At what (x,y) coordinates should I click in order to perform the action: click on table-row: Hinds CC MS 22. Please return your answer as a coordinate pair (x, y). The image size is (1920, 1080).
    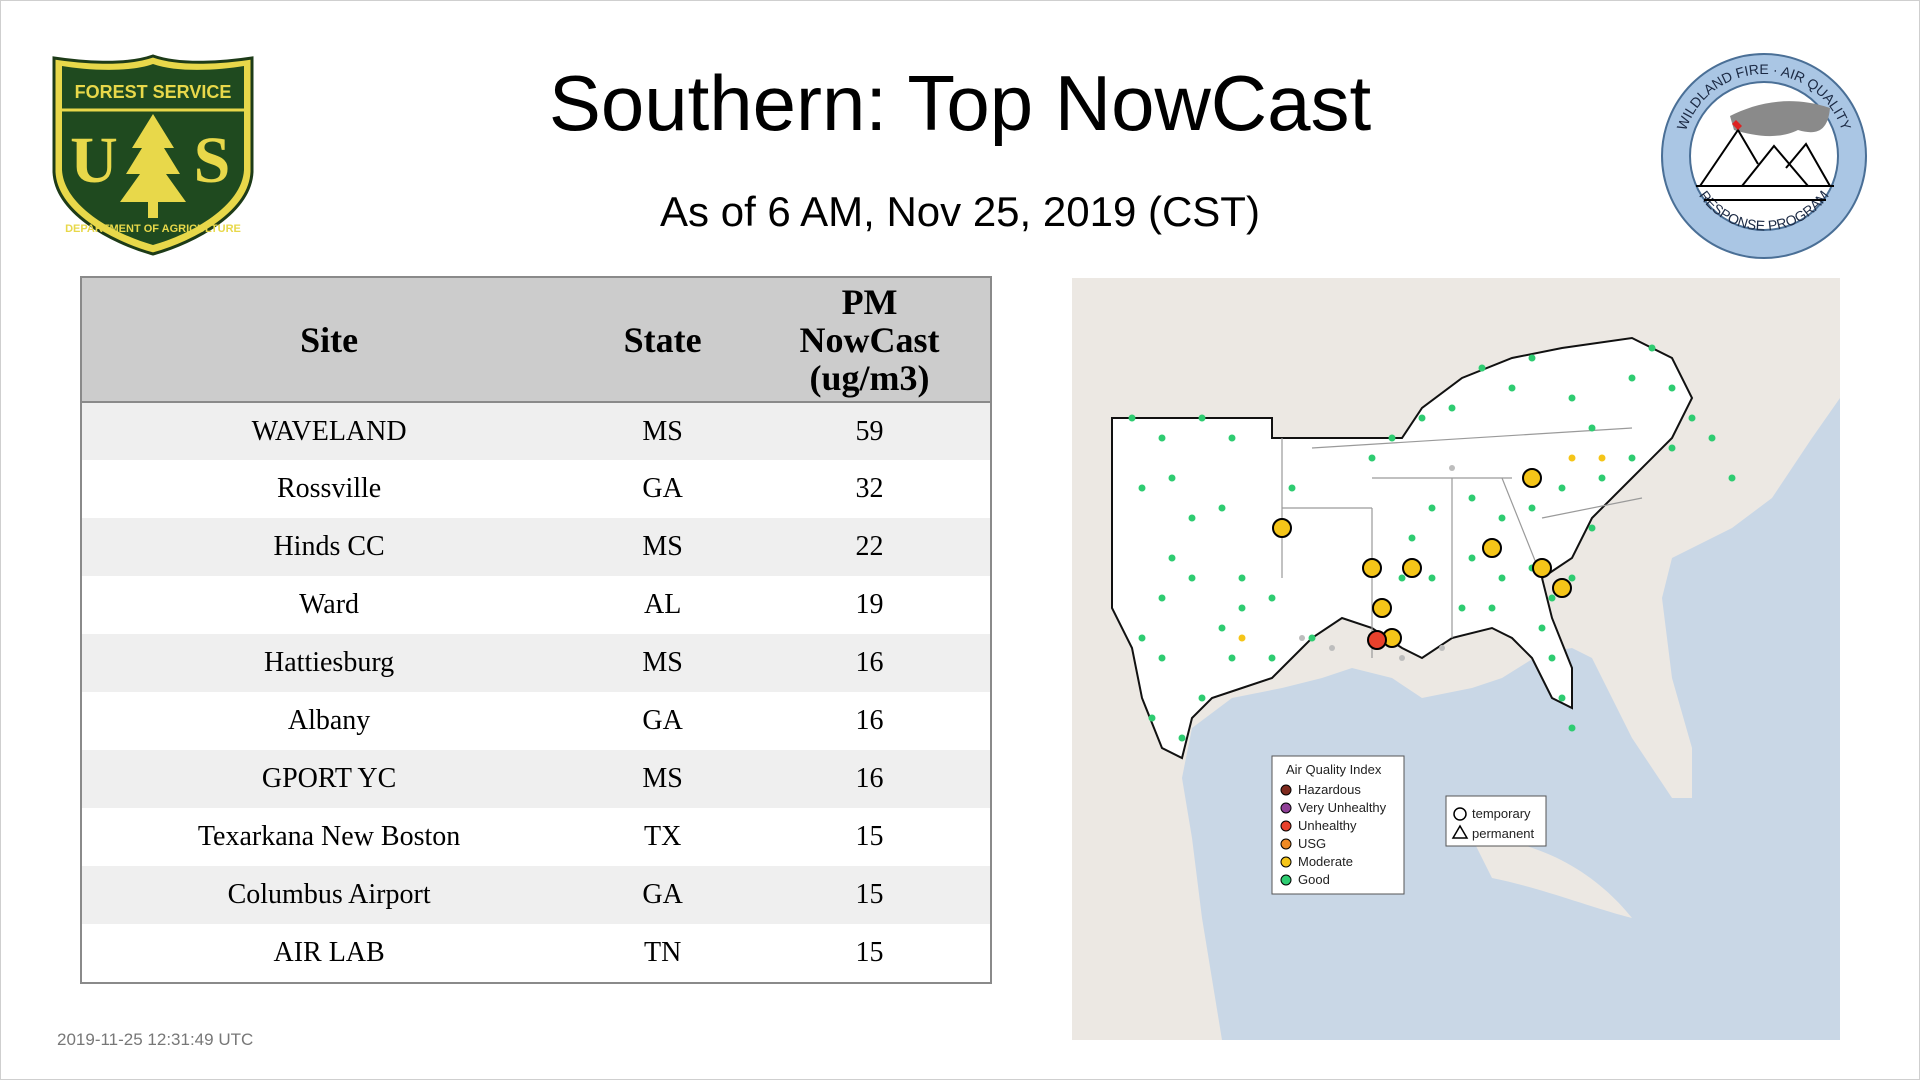
    Looking at the image, I should click on (536, 547).